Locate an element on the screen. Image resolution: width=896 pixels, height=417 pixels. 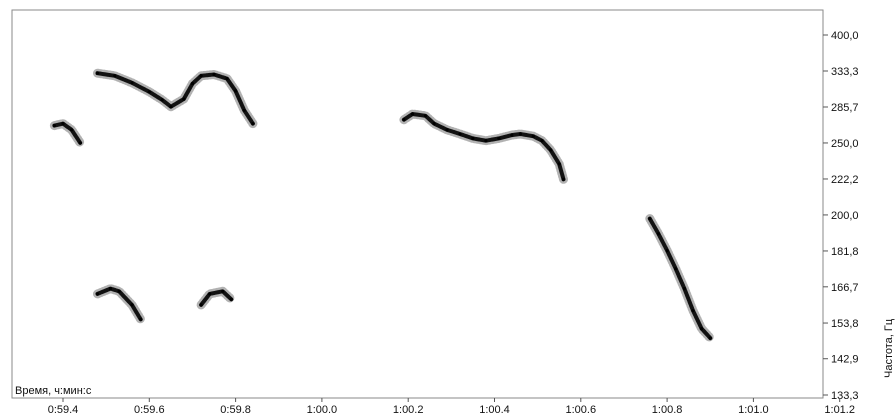
x-tick-label: 1:01.2 is located at coordinates (839, 410).